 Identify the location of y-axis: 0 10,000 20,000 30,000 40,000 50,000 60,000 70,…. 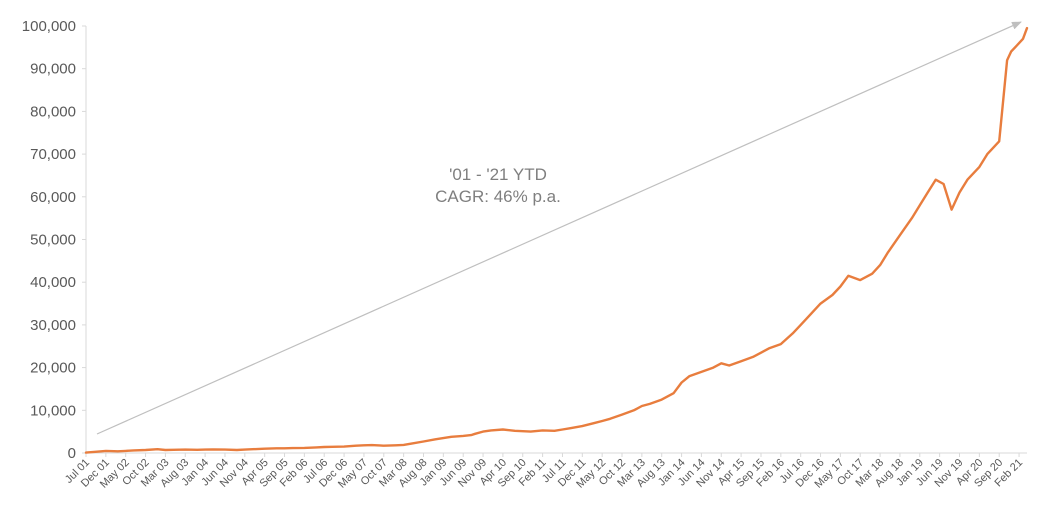
(54, 240).